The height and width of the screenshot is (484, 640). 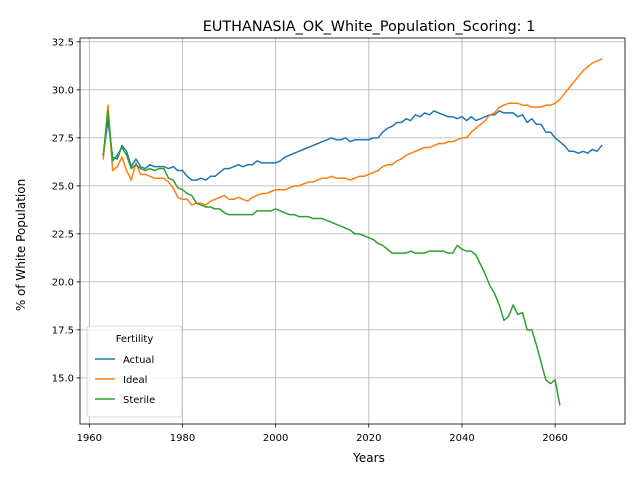 I want to click on legend-label-ideal: Ideal, so click(x=135, y=380).